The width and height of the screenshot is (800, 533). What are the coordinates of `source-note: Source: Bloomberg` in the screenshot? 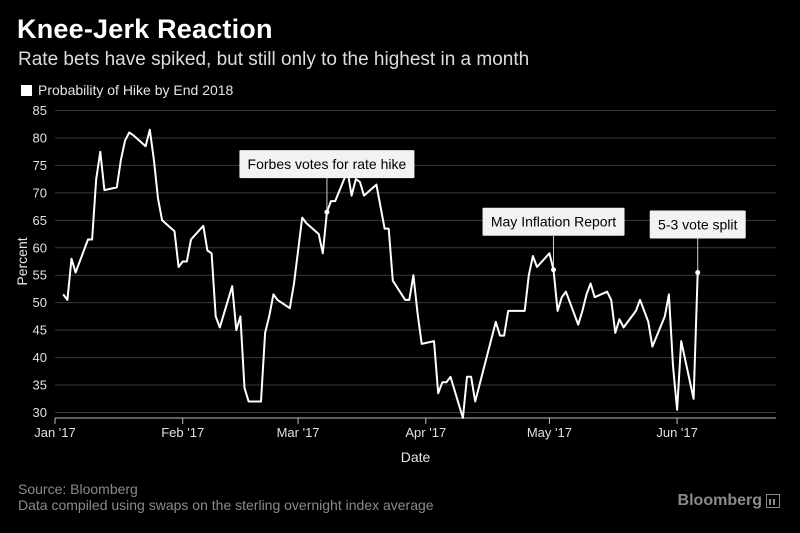 It's located at (78, 489).